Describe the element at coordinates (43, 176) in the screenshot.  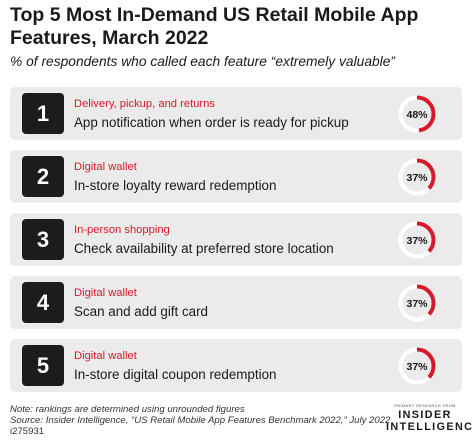
I see `rank-number: 2` at that location.